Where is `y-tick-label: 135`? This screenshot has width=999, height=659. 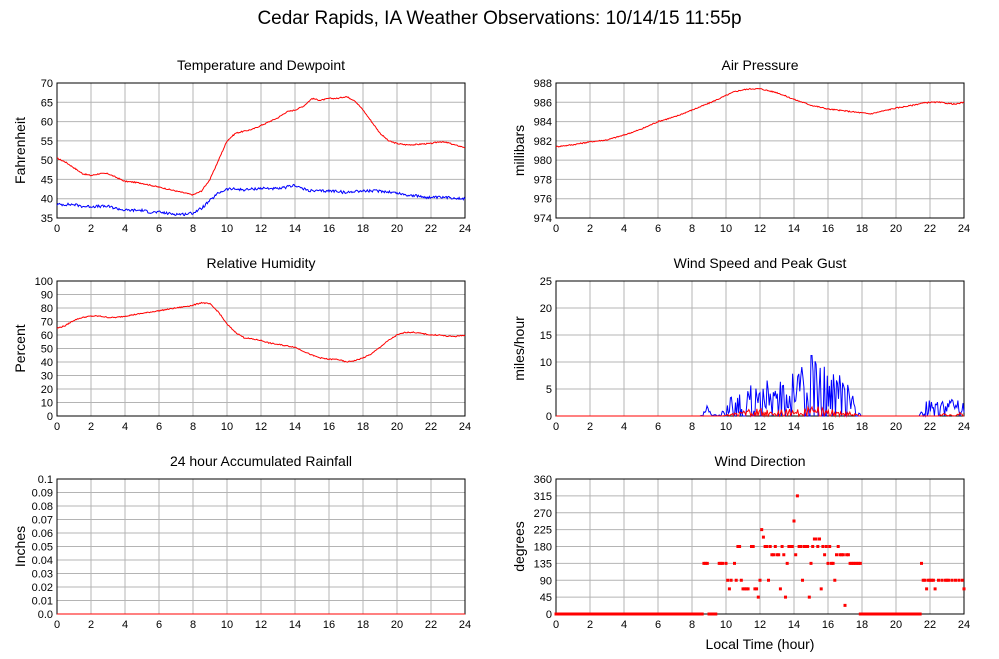 y-tick-label: 135 is located at coordinates (543, 564).